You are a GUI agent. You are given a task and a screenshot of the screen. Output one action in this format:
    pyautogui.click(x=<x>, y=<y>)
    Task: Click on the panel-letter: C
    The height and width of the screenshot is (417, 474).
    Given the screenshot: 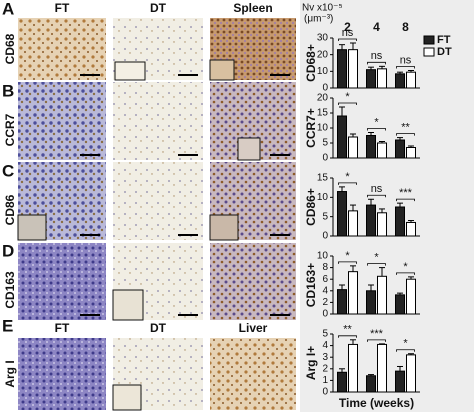 What is the action you would take?
    pyautogui.click(x=8, y=170)
    